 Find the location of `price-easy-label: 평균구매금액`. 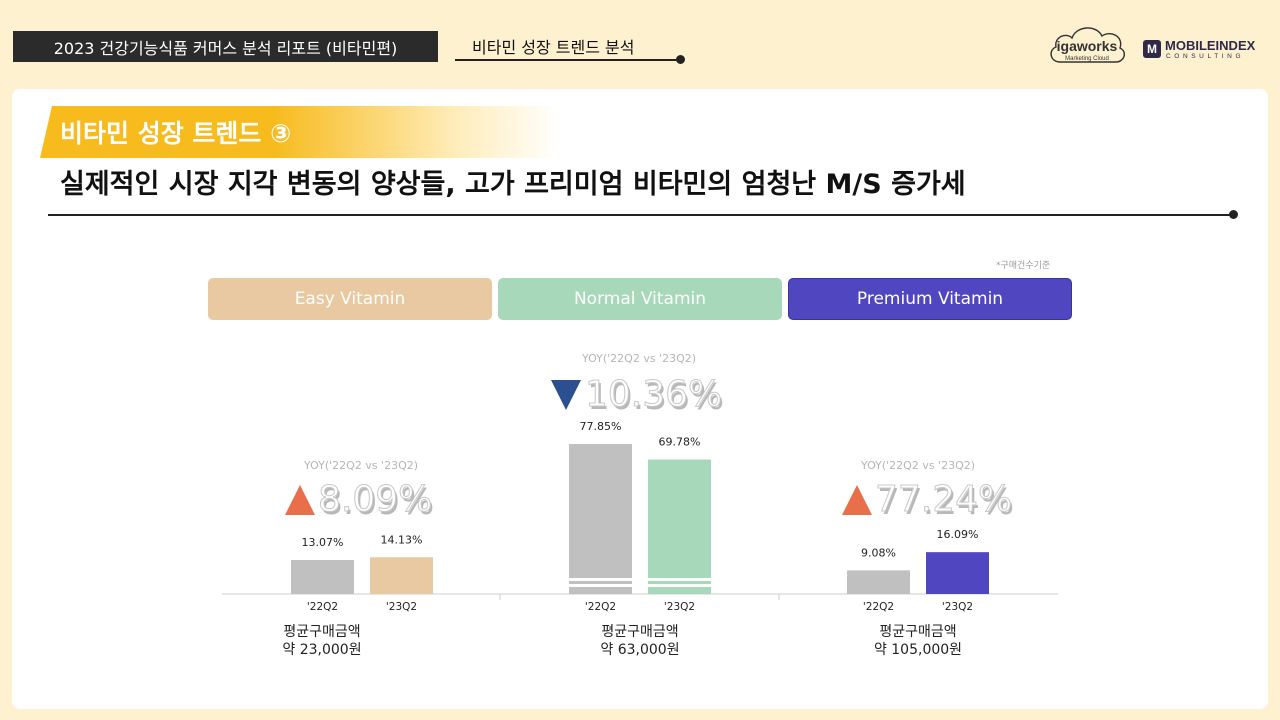

price-easy-label: 평균구매금액 is located at coordinates (322, 632).